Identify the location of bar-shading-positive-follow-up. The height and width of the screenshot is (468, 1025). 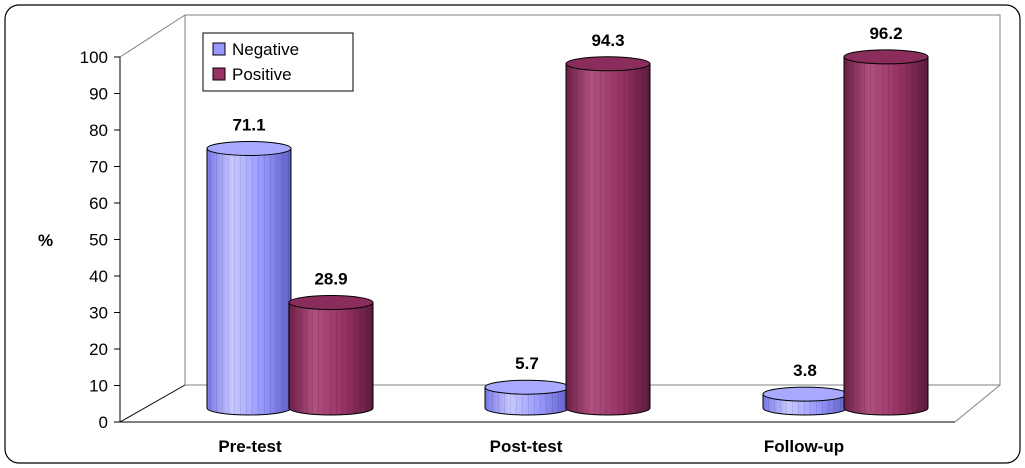
(886, 236).